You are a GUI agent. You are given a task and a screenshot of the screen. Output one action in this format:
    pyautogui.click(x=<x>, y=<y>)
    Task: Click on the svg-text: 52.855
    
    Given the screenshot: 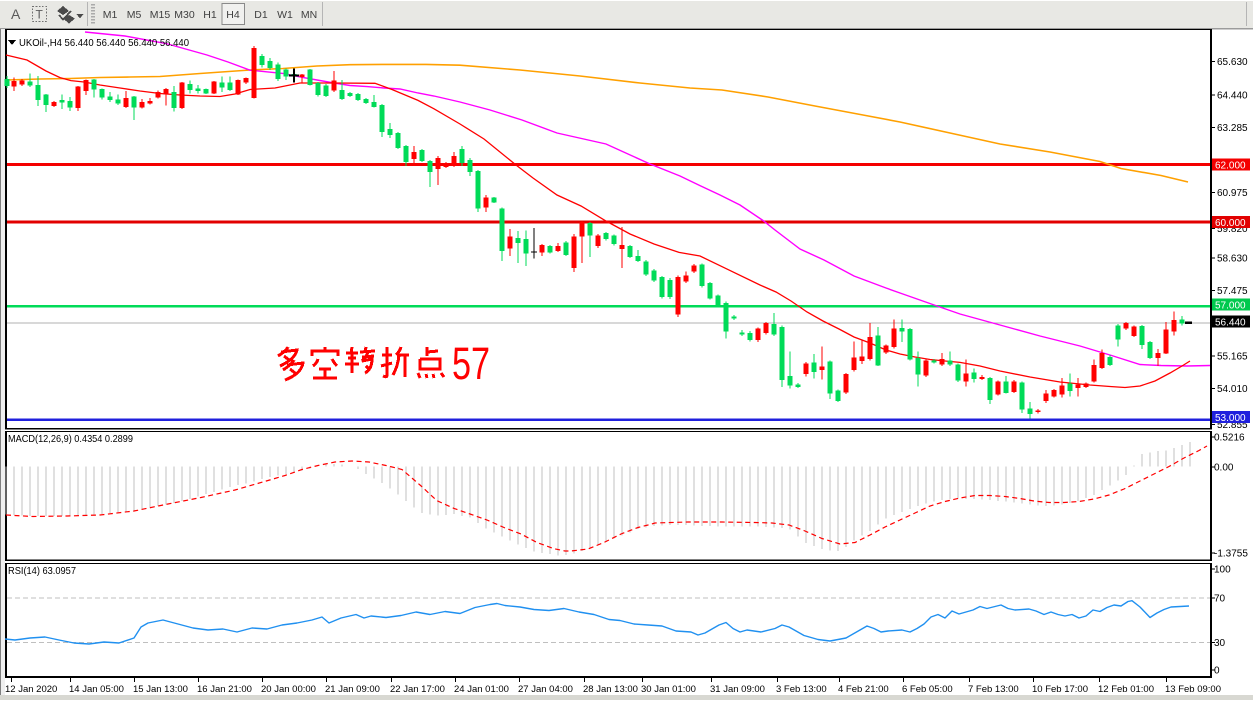 What is the action you would take?
    pyautogui.click(x=1232, y=425)
    